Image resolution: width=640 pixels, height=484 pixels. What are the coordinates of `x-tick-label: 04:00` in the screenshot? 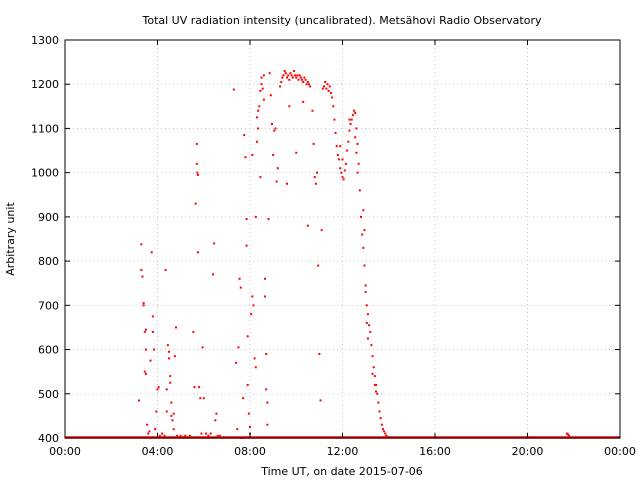 It's located at (158, 451).